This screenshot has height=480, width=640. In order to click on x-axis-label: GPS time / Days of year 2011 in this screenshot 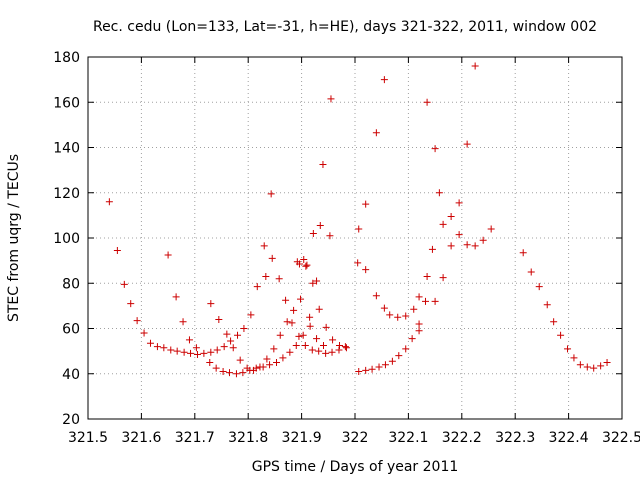, I will do `click(355, 467)`.